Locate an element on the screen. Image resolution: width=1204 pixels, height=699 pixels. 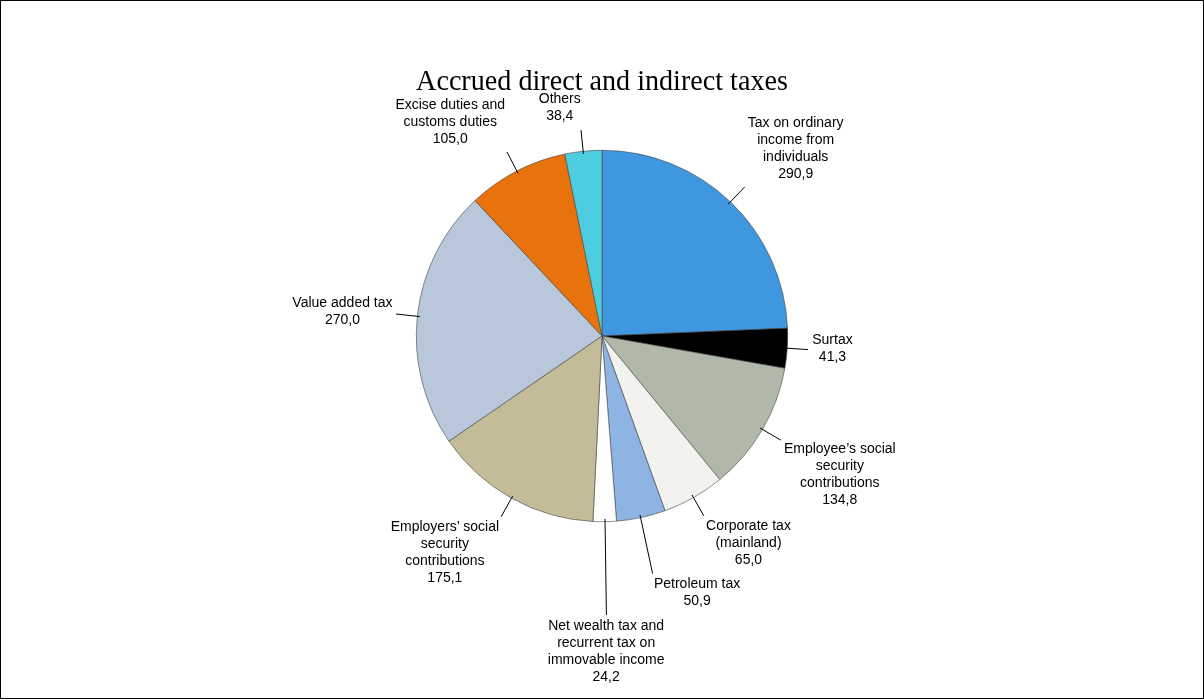
data-label: 65,0 is located at coordinates (748, 559).